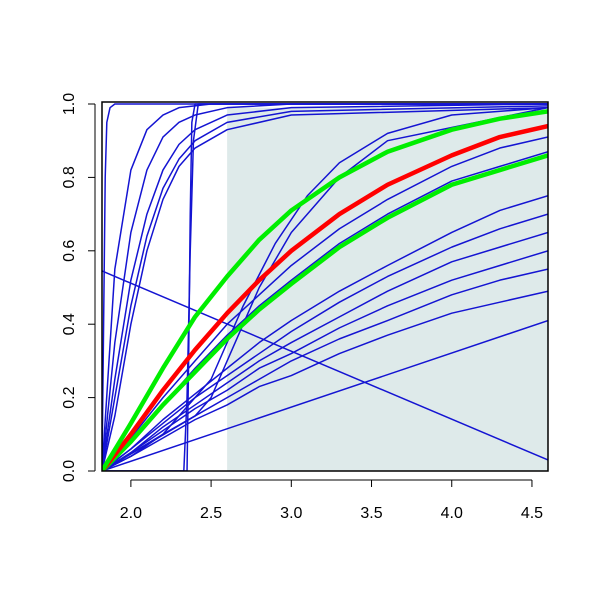 The width and height of the screenshot is (600, 605). I want to click on x-tick-label: 4.5, so click(532, 513).